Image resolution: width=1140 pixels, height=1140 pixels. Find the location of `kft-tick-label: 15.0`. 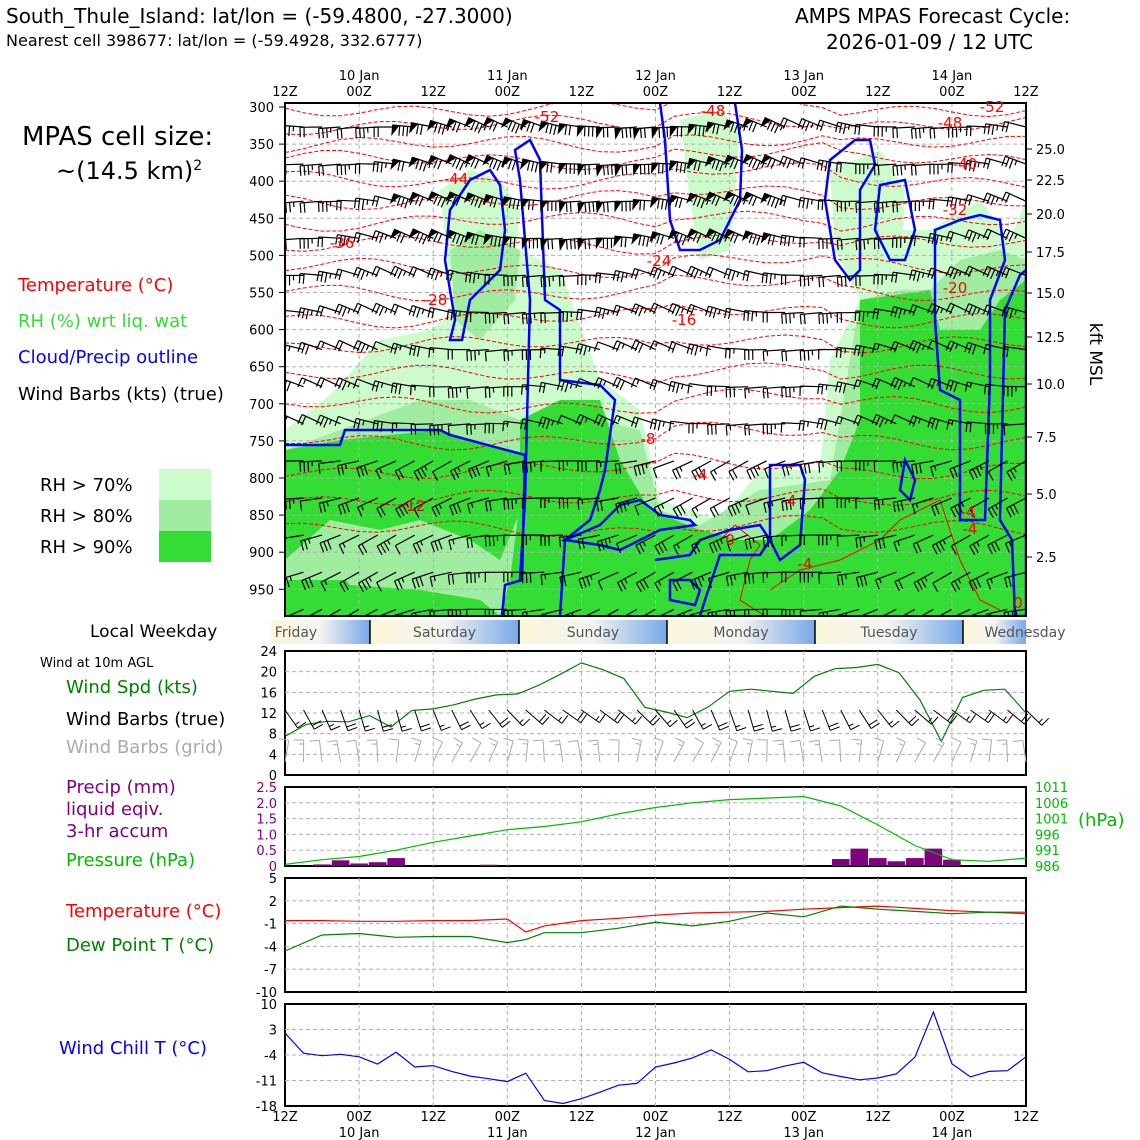

kft-tick-label: 15.0 is located at coordinates (1050, 294).